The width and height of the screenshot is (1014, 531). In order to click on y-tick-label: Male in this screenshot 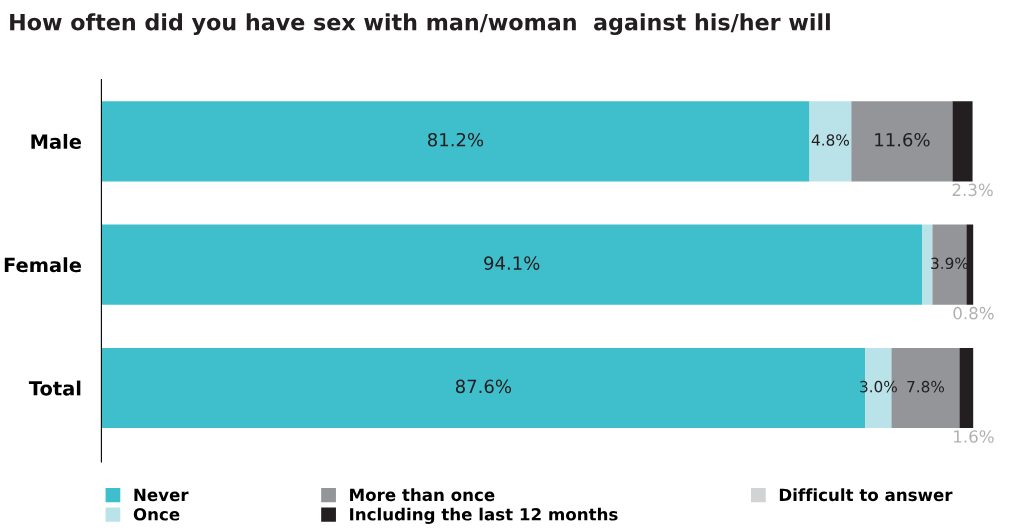, I will do `click(56, 141)`.